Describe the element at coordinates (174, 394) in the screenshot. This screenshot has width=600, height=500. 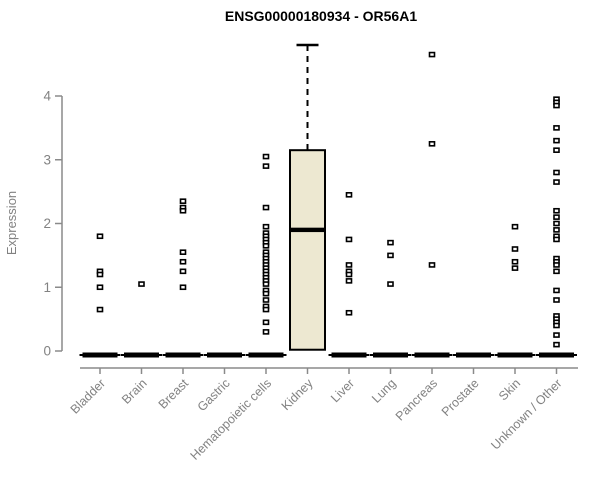
I see `x-tick-label: Breast` at that location.